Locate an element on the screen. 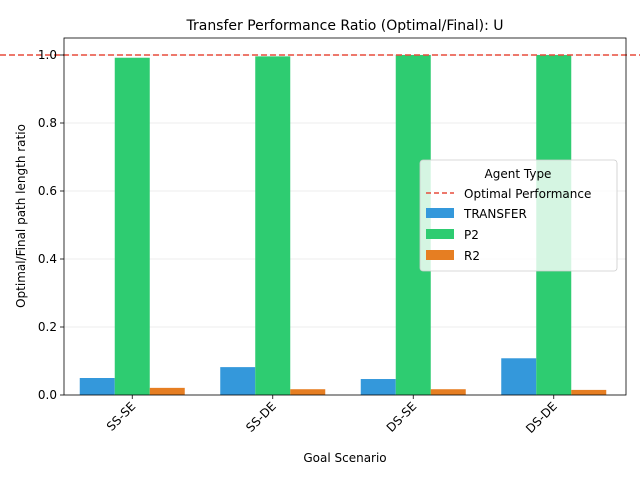 Image resolution: width=640 pixels, height=480 pixels. legend-swatch-r2 is located at coordinates (440, 255).